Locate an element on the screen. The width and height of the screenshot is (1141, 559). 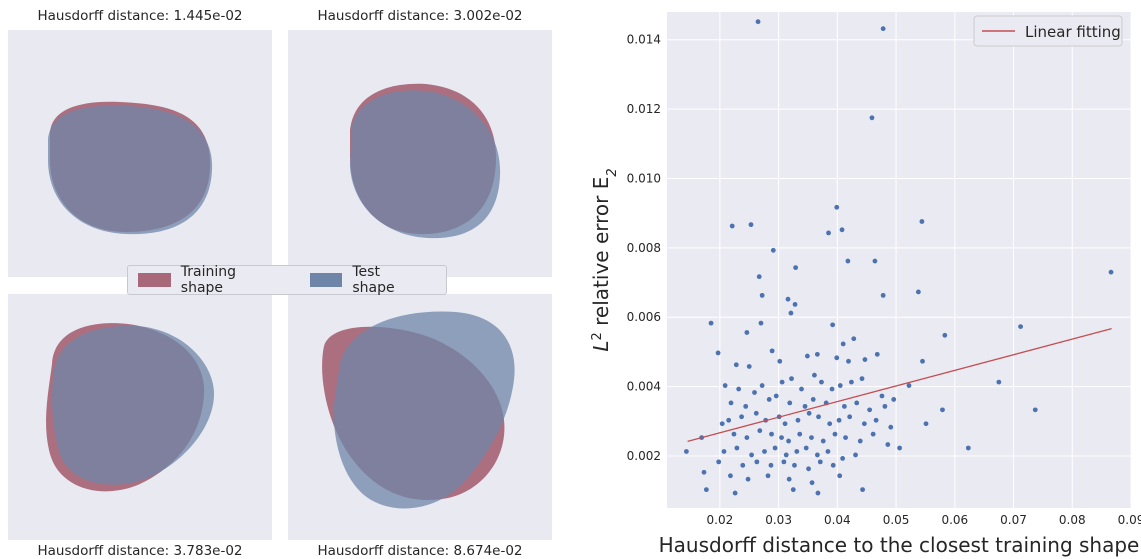
y-axis-label: L2 relative error E2 is located at coordinates (604, 259).